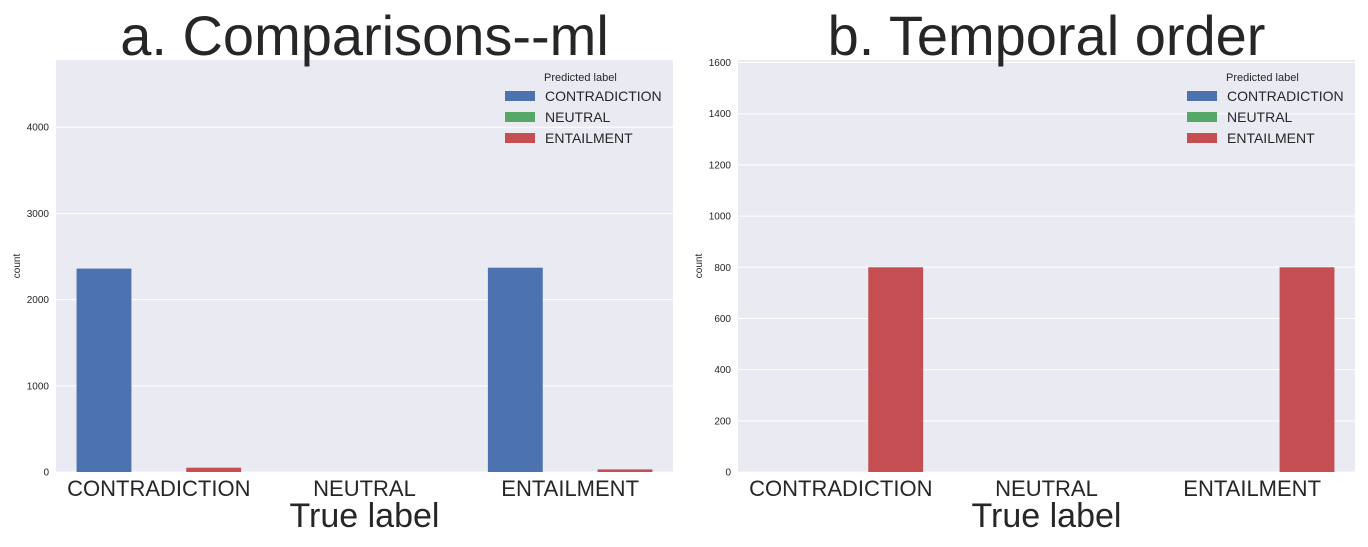 Image resolution: width=1368 pixels, height=547 pixels. I want to click on y-tick-label: 600, so click(722, 319).